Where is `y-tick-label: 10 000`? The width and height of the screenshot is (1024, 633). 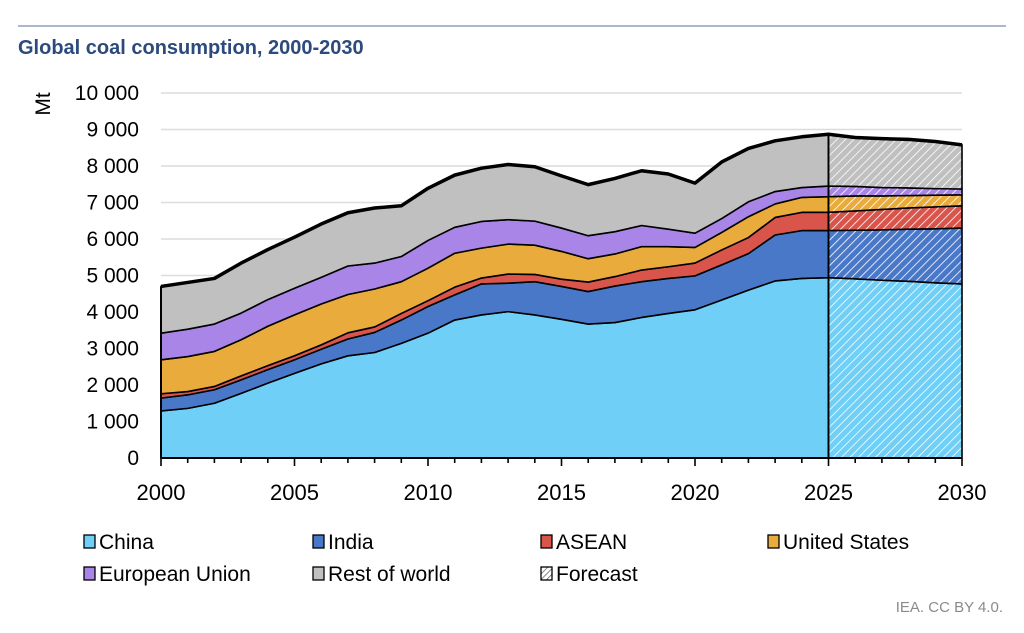
y-tick-label: 10 000 is located at coordinates (107, 93).